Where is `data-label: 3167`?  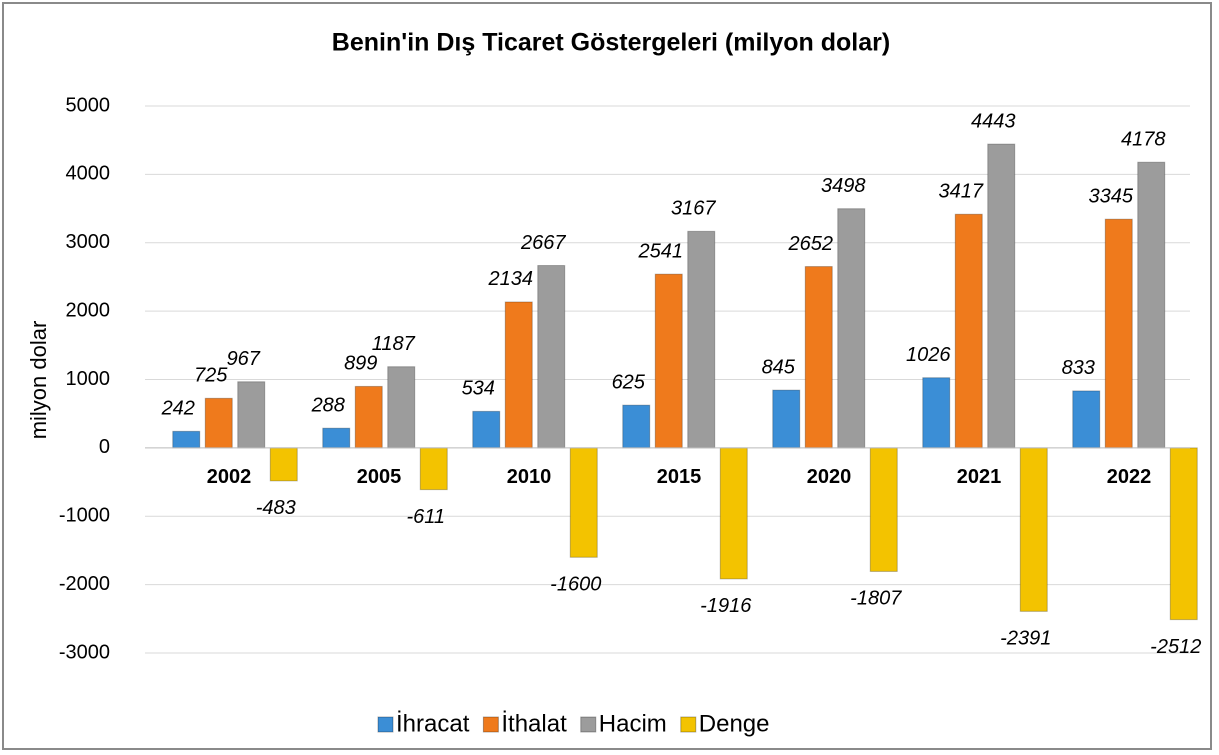
data-label: 3167 is located at coordinates (693, 209).